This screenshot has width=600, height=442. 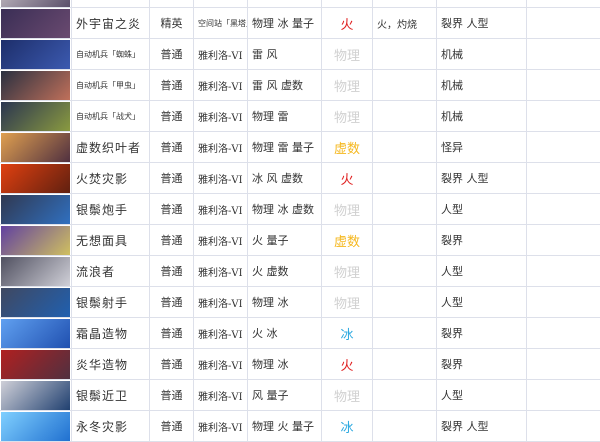 What do you see at coordinates (285, 23) in the screenshot?
I see `enemy-weakness: 物理 冰 量子` at bounding box center [285, 23].